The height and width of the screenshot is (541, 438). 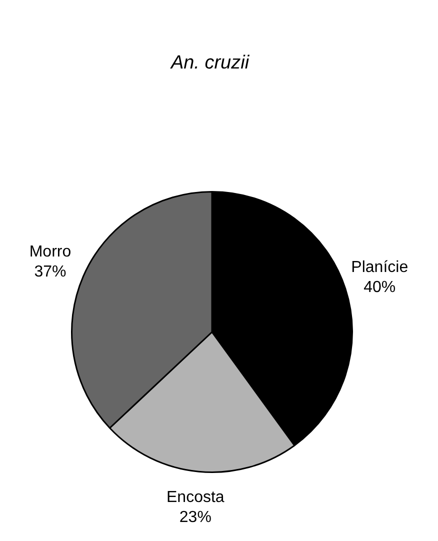 I want to click on chart-title: An. cruzii, so click(x=210, y=63).